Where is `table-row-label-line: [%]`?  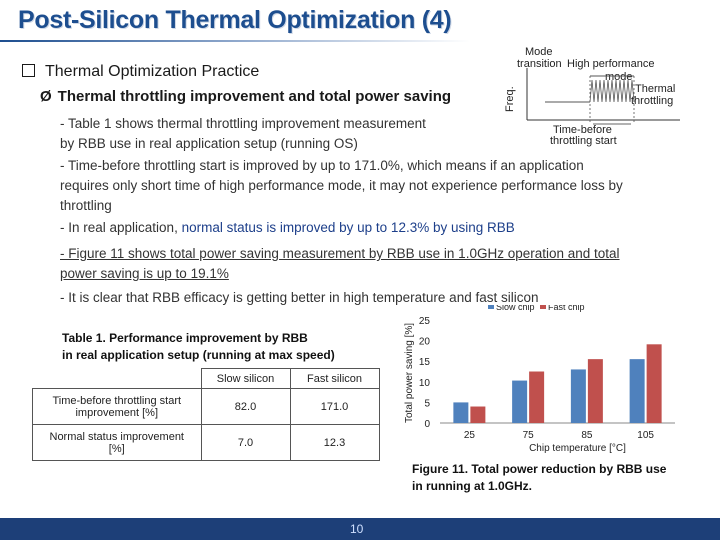 table-row-label-line: [%] is located at coordinates (116, 448).